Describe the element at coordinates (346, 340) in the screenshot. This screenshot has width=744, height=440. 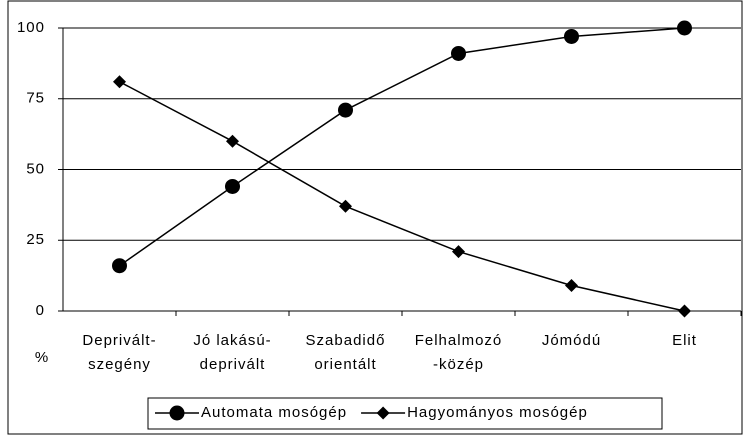
I see `x-tick-label: Szabadidő` at that location.